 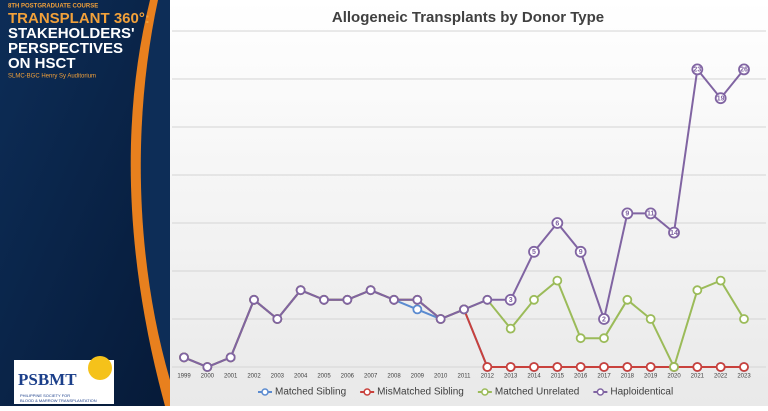 I want to click on title-line: ON HSCT, so click(x=42, y=63).